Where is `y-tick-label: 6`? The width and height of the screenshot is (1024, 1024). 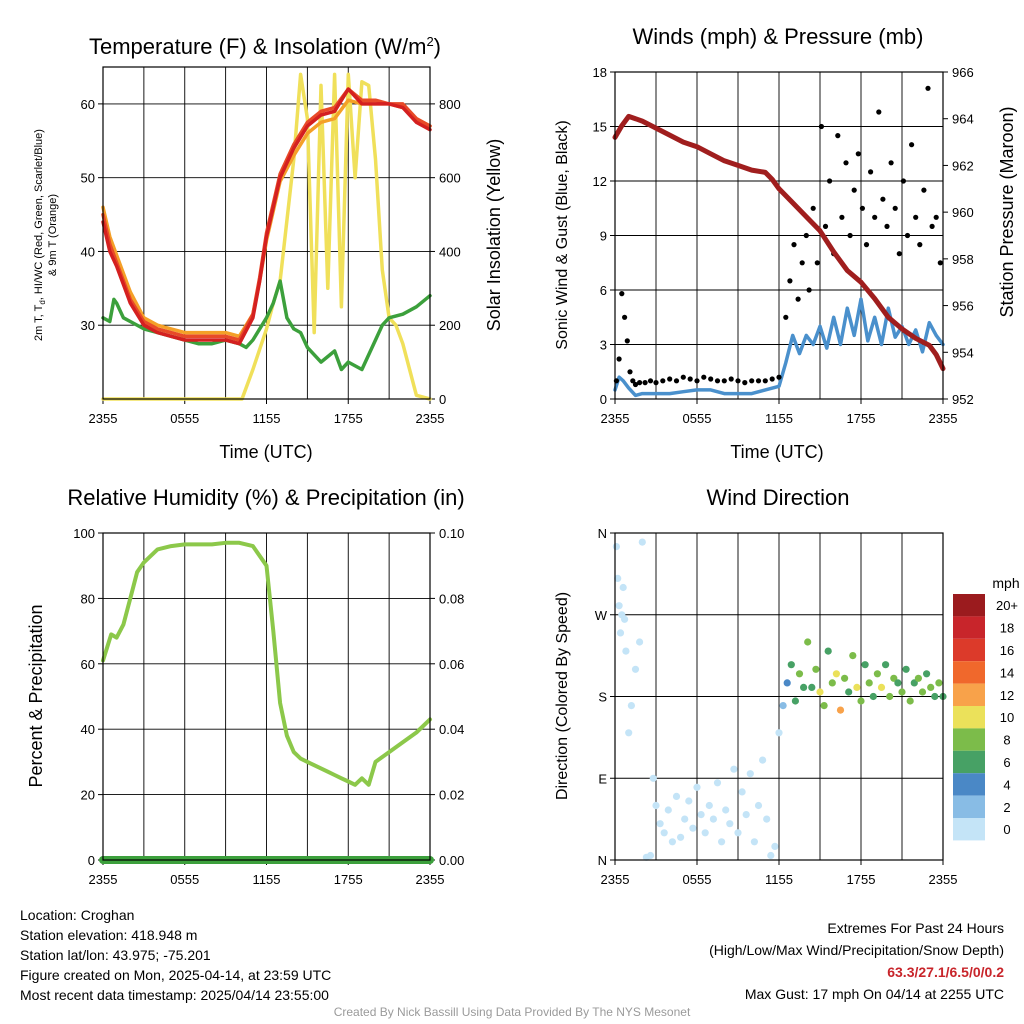 y-tick-label: 6 is located at coordinates (603, 290).